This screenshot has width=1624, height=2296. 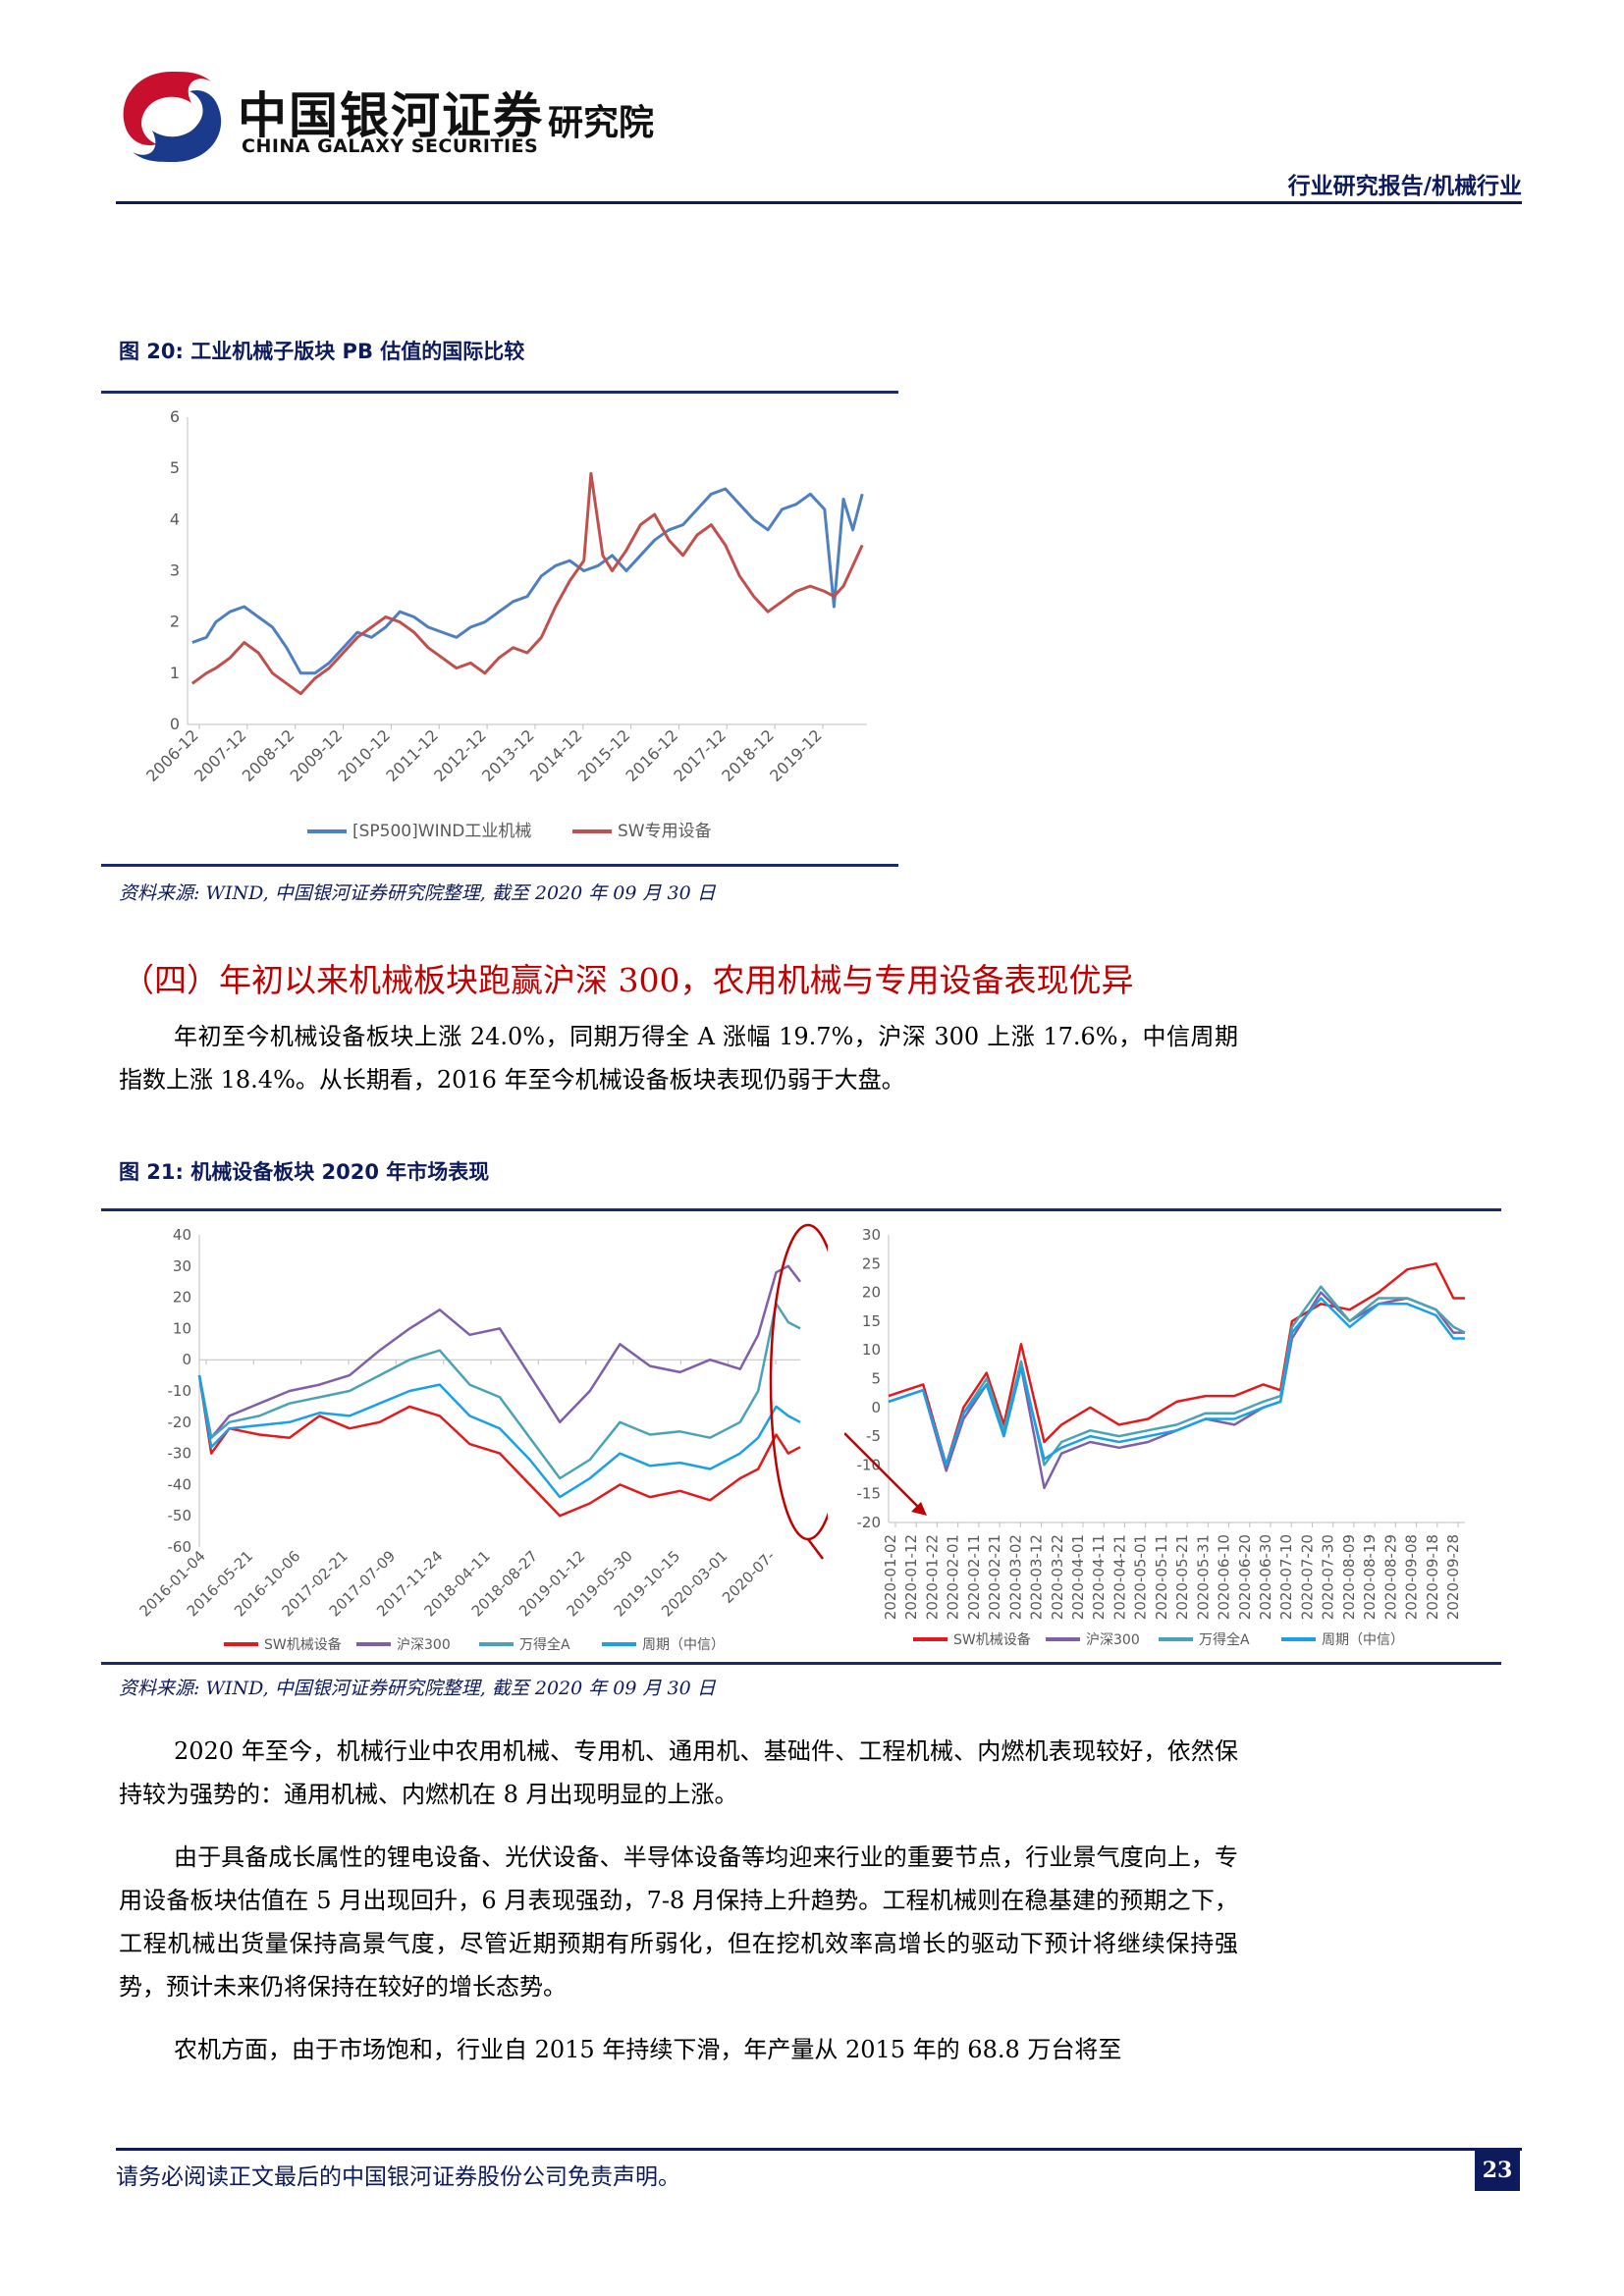 I want to click on x-tick-label: 2020-03-12, so click(x=1037, y=1577).